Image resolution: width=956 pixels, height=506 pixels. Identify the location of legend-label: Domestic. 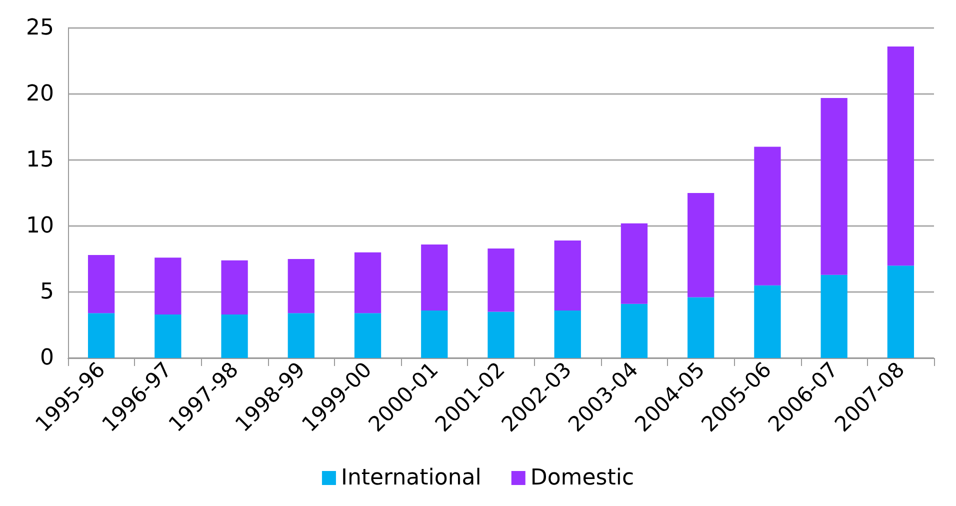
(582, 478).